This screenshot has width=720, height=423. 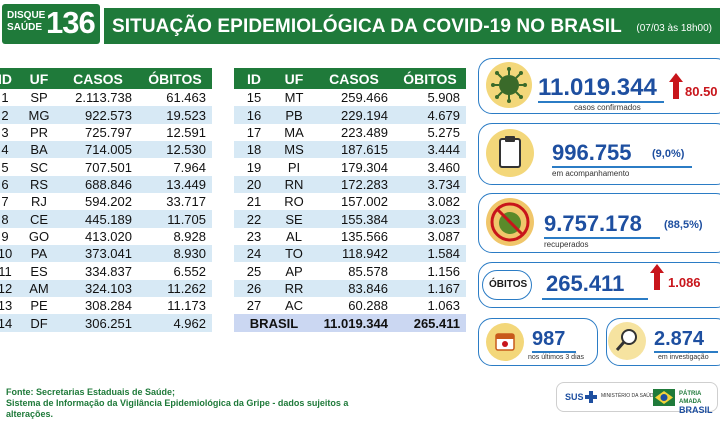 I want to click on cell-id: 22, so click(x=254, y=219).